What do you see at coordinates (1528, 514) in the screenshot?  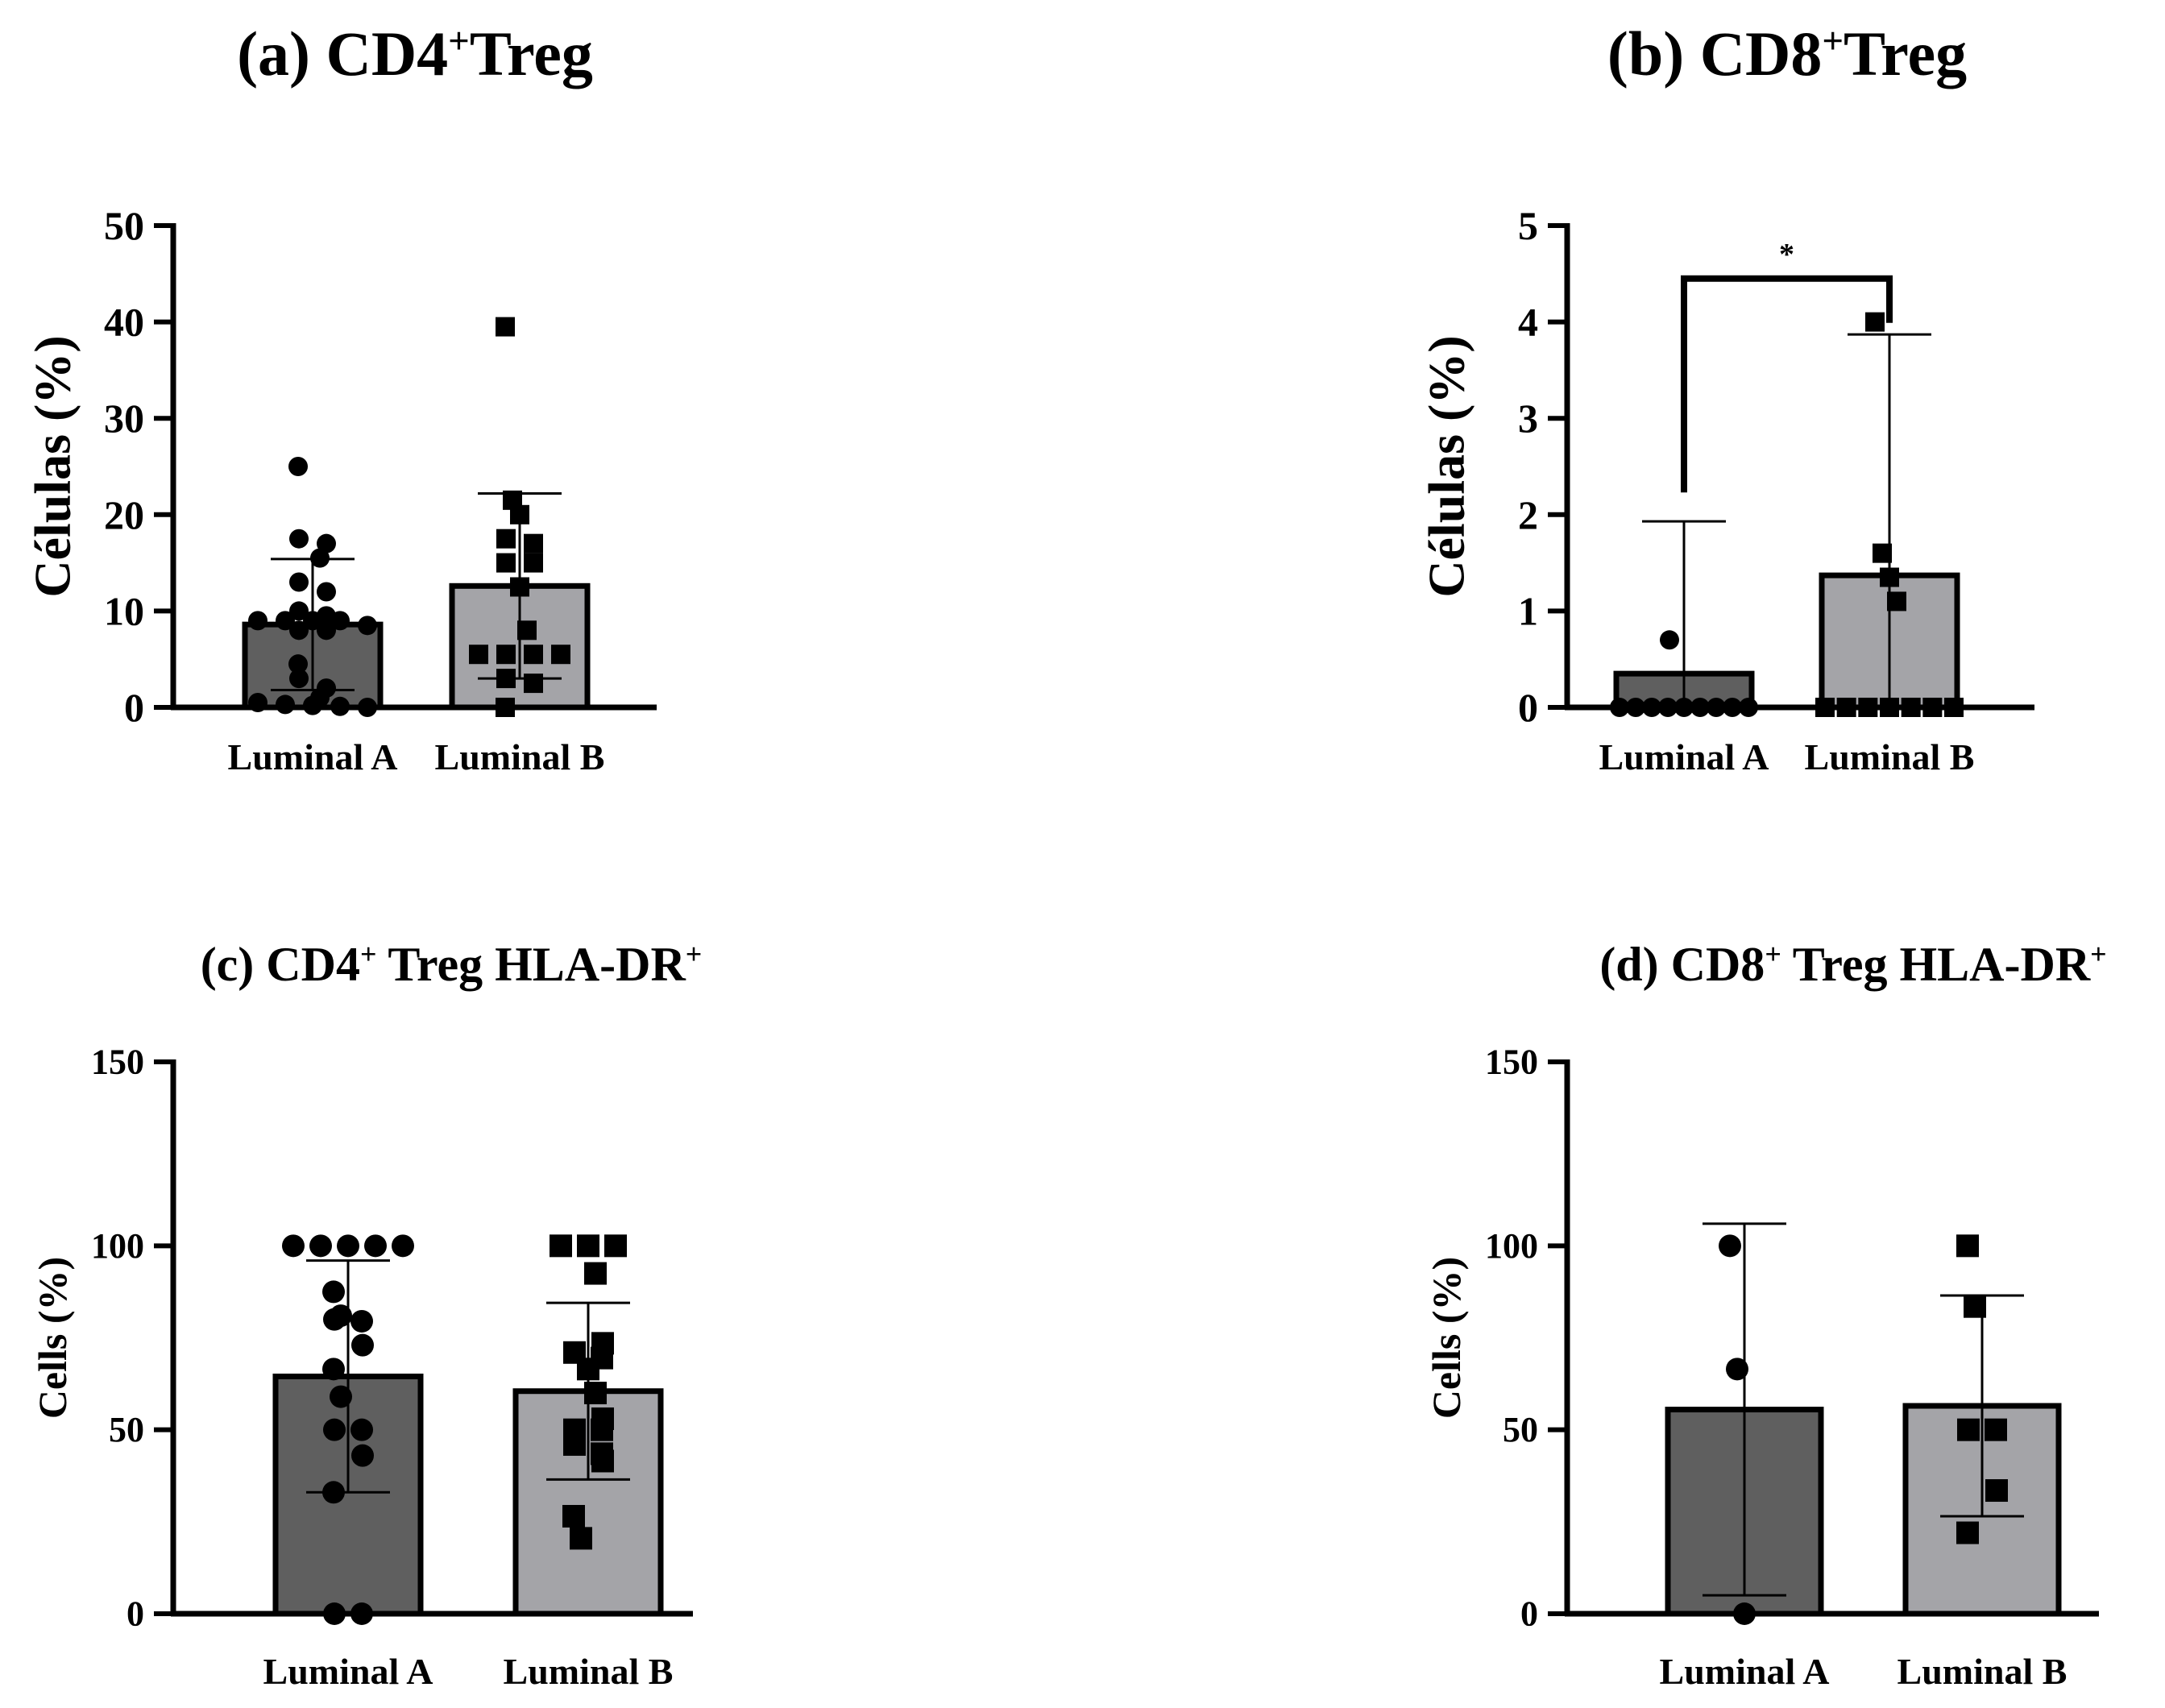 I see `y-tick-label: 2` at bounding box center [1528, 514].